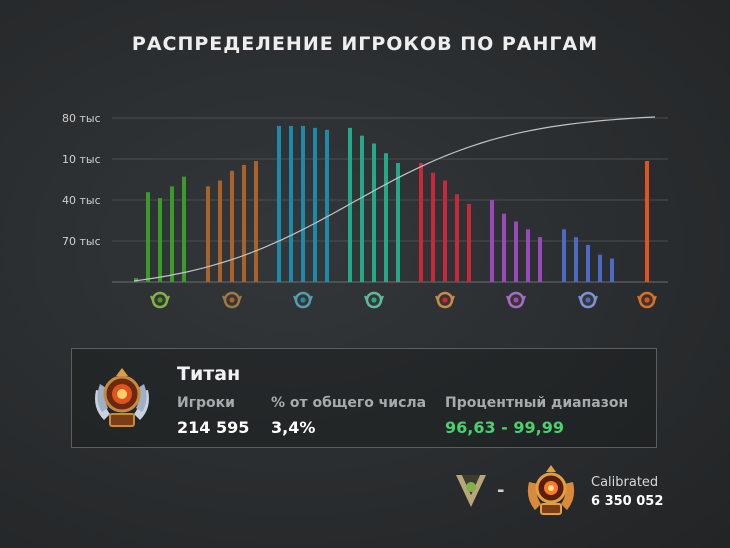  What do you see at coordinates (504, 427) in the screenshot?
I see `percentile-range-value: 96,63 - 99,99` at bounding box center [504, 427].